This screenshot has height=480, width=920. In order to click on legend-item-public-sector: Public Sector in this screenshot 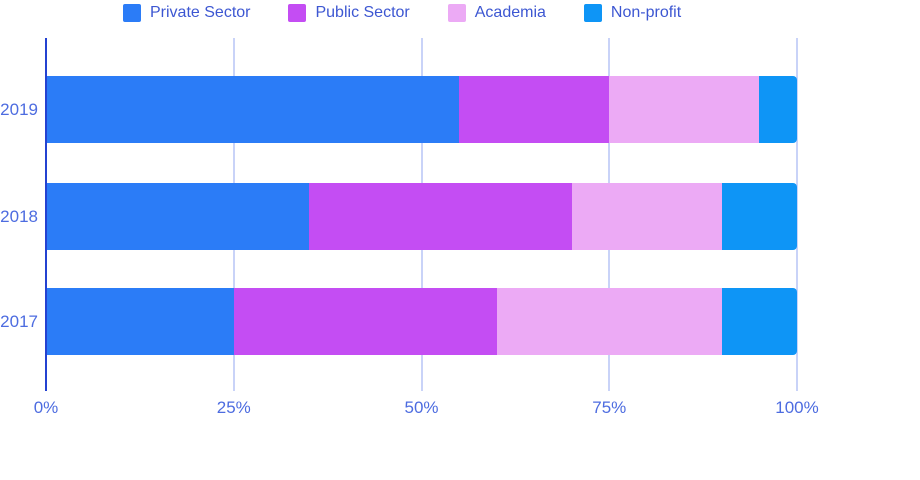, I will do `click(349, 13)`.